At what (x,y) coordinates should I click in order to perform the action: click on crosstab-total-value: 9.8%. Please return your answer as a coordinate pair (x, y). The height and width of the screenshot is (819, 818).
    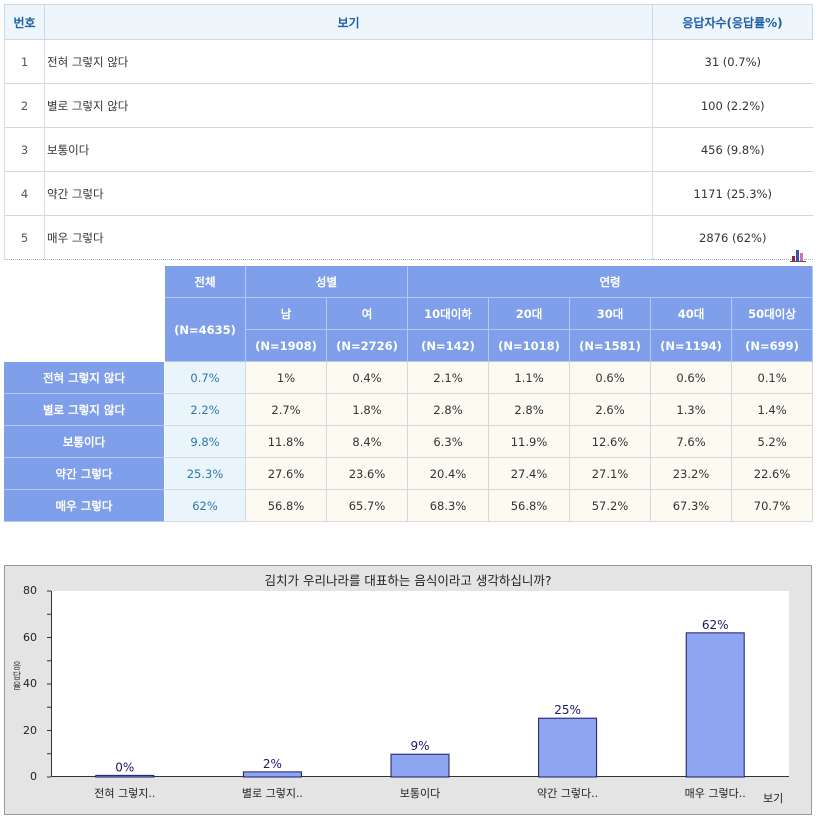
    Looking at the image, I should click on (205, 442).